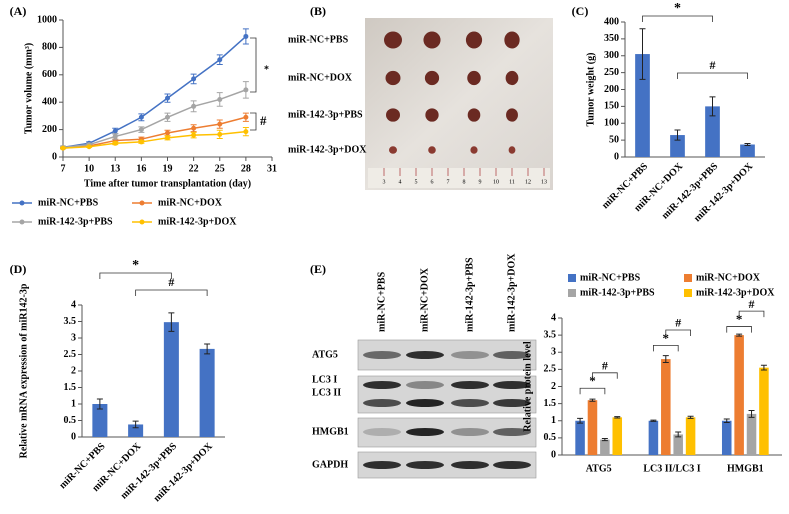 The width and height of the screenshot is (789, 514). I want to click on row-label: miR-NC+PBS, so click(318, 39).